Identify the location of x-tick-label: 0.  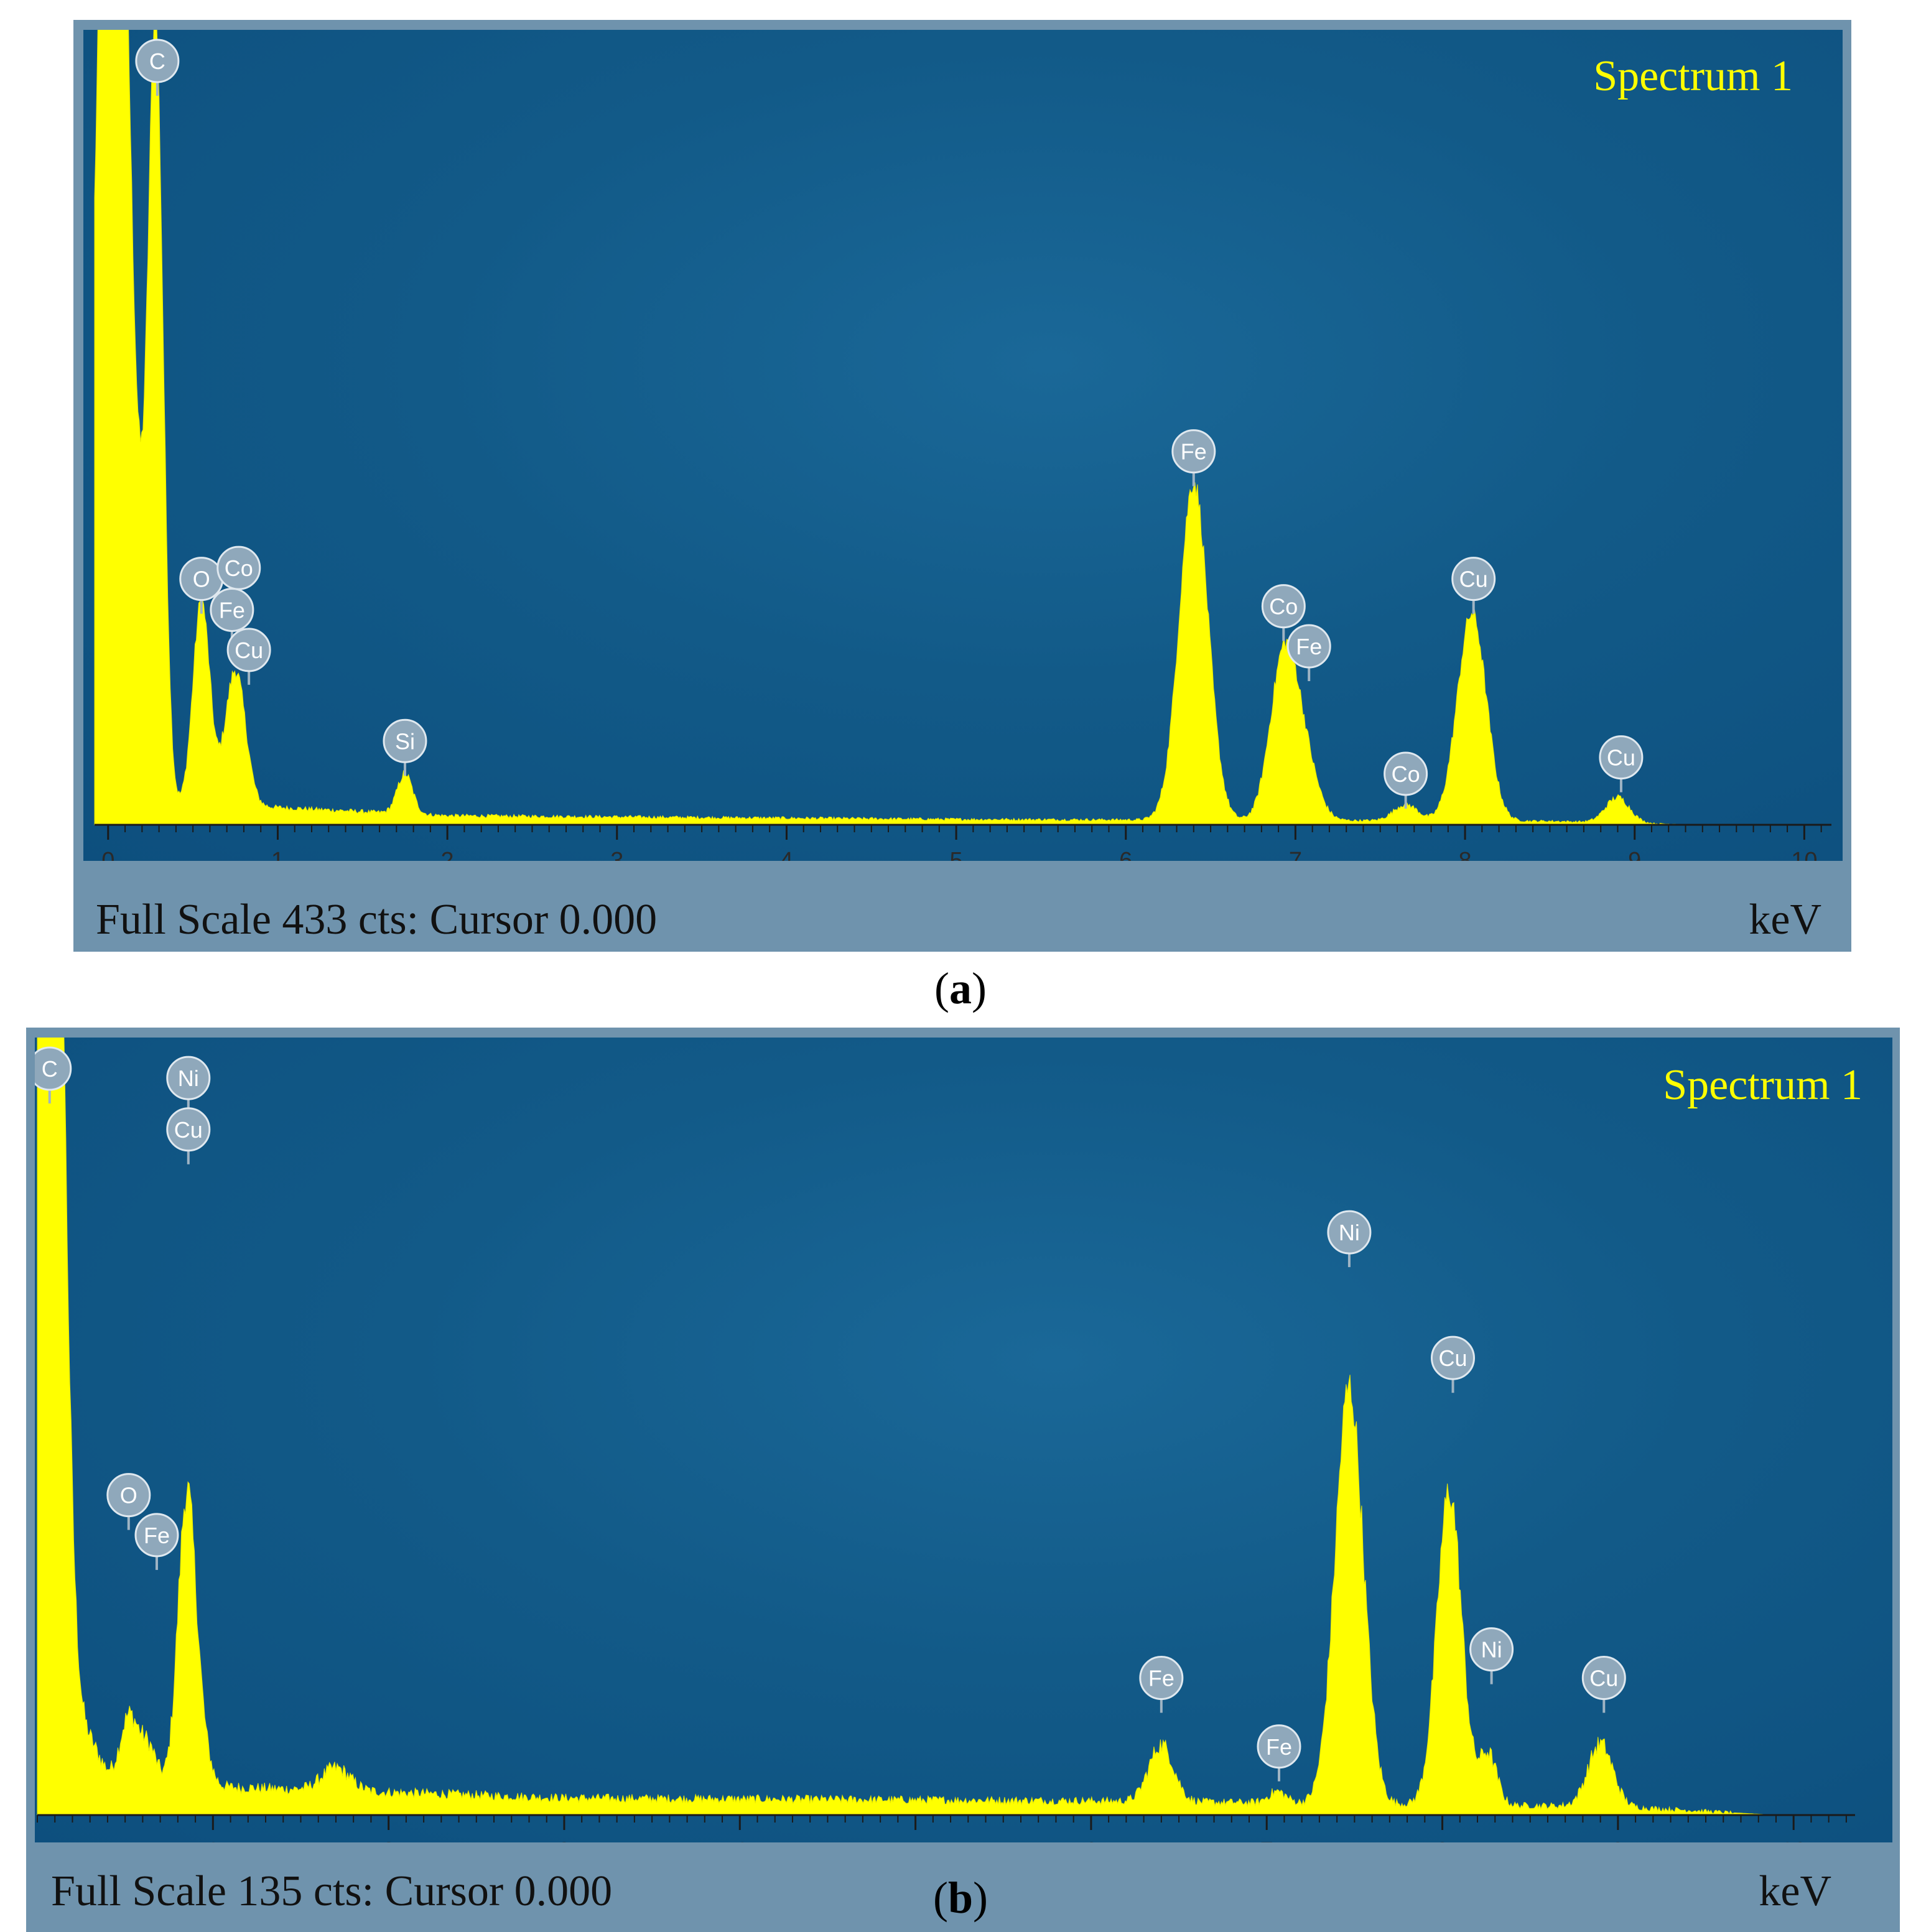
(107, 854).